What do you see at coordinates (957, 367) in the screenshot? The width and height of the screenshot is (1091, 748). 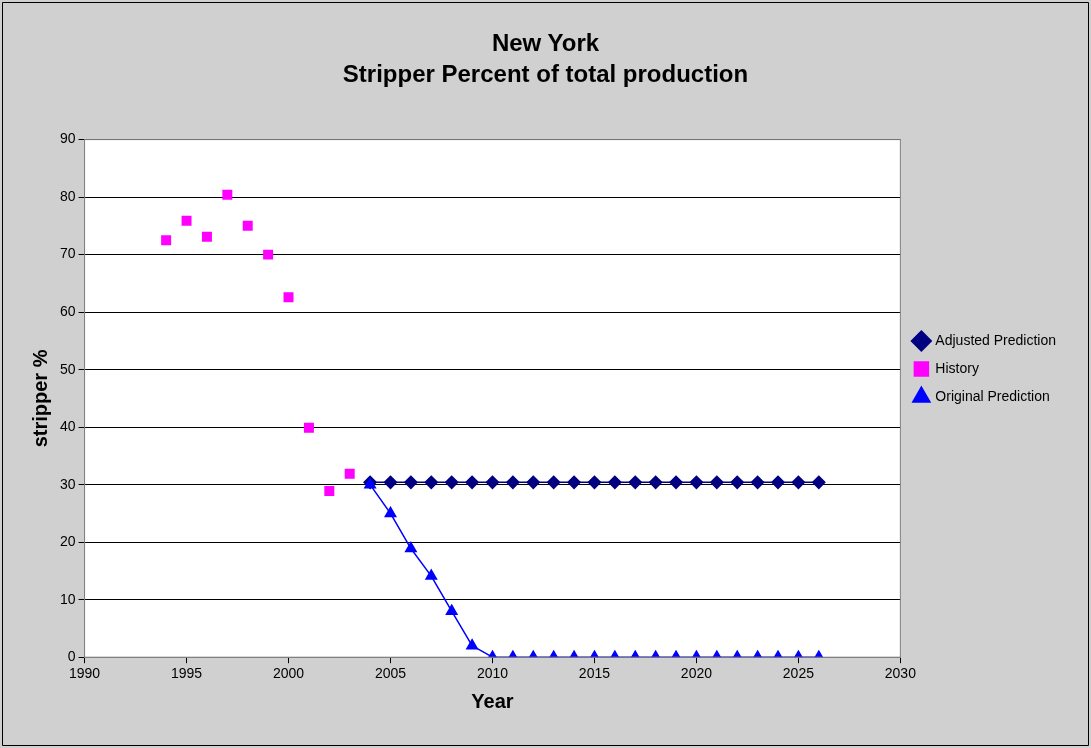 I see `legend-label: History` at bounding box center [957, 367].